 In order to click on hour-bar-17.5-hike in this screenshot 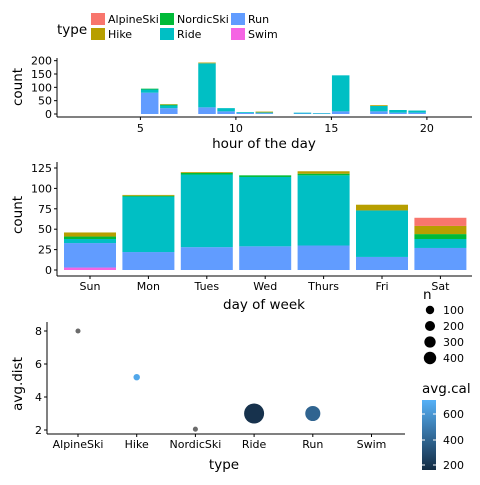, I will do `click(379, 105)`.